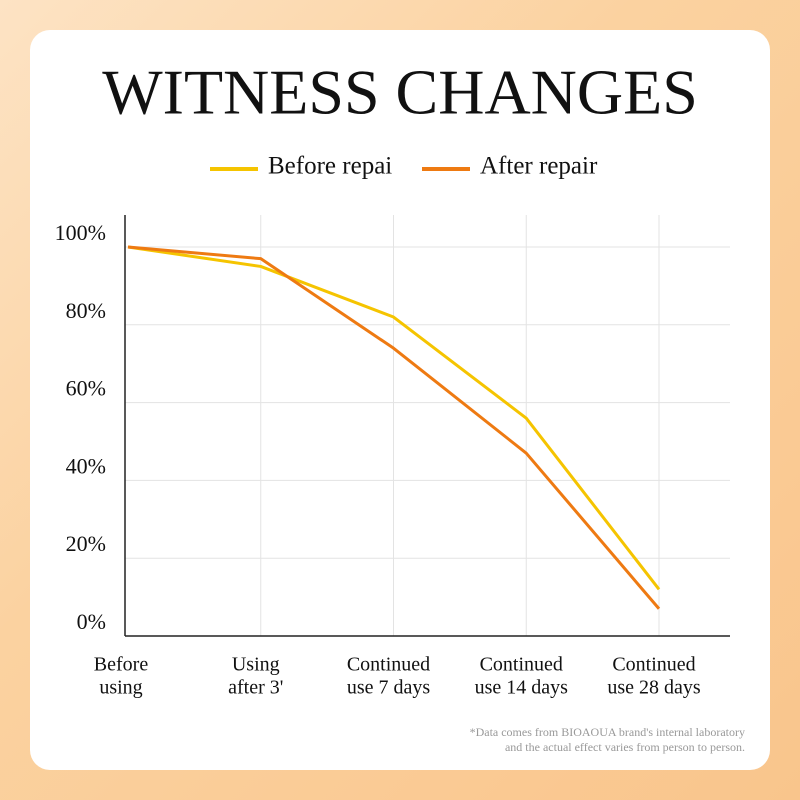 The height and width of the screenshot is (800, 800). Describe the element at coordinates (91, 621) in the screenshot. I see `y-tick-label: 0%` at that location.